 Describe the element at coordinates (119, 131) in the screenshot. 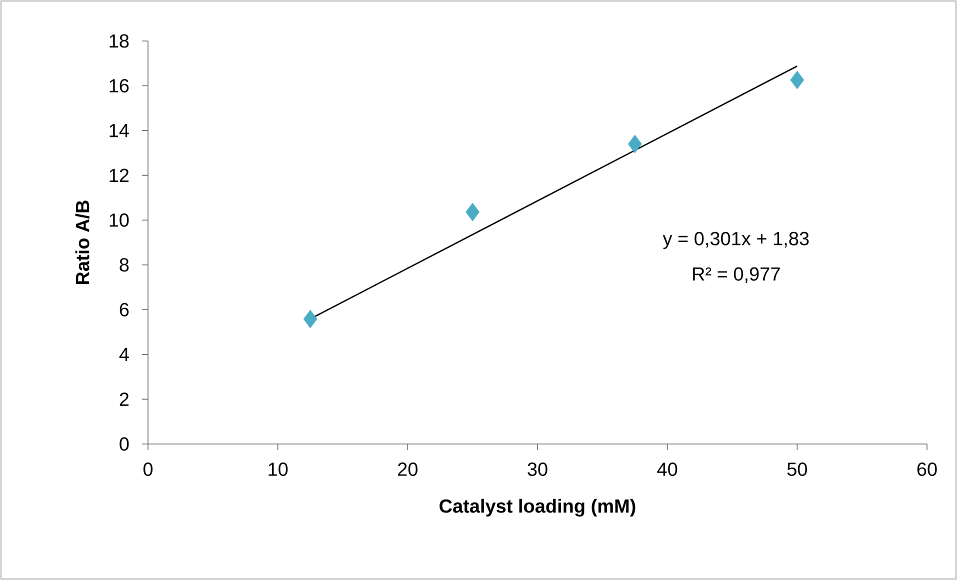

I see `y-tick-label: 14` at that location.